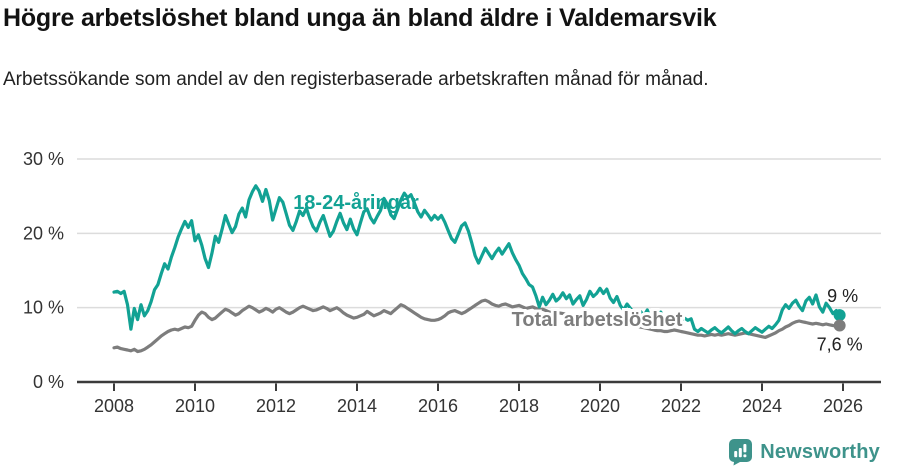  I want to click on series-end-dot-total, so click(839, 325).